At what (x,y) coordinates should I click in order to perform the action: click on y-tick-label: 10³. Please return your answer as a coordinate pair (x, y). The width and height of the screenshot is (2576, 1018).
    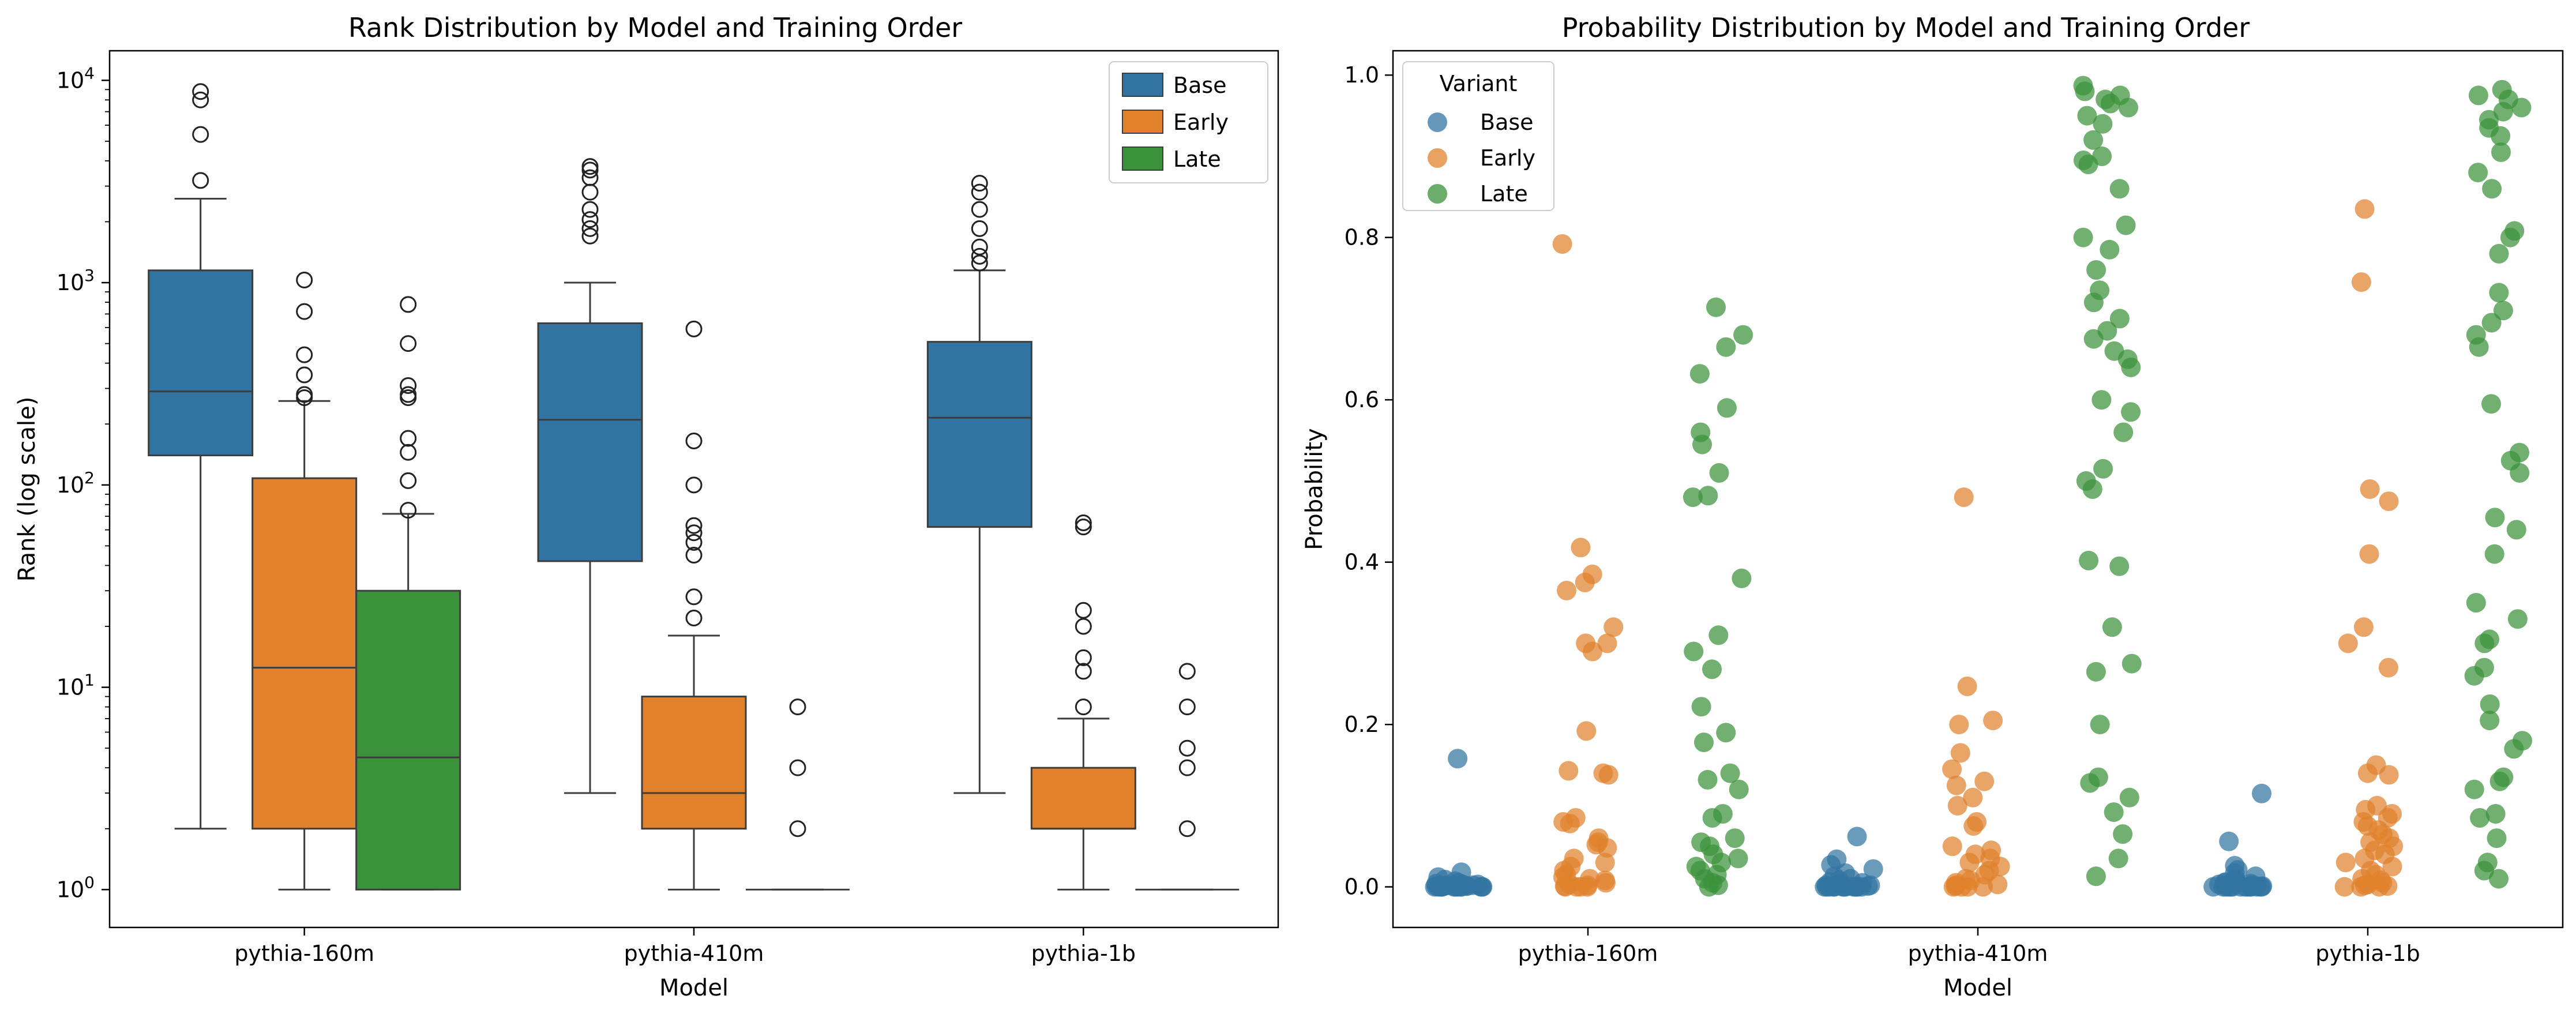
    Looking at the image, I should click on (76, 280).